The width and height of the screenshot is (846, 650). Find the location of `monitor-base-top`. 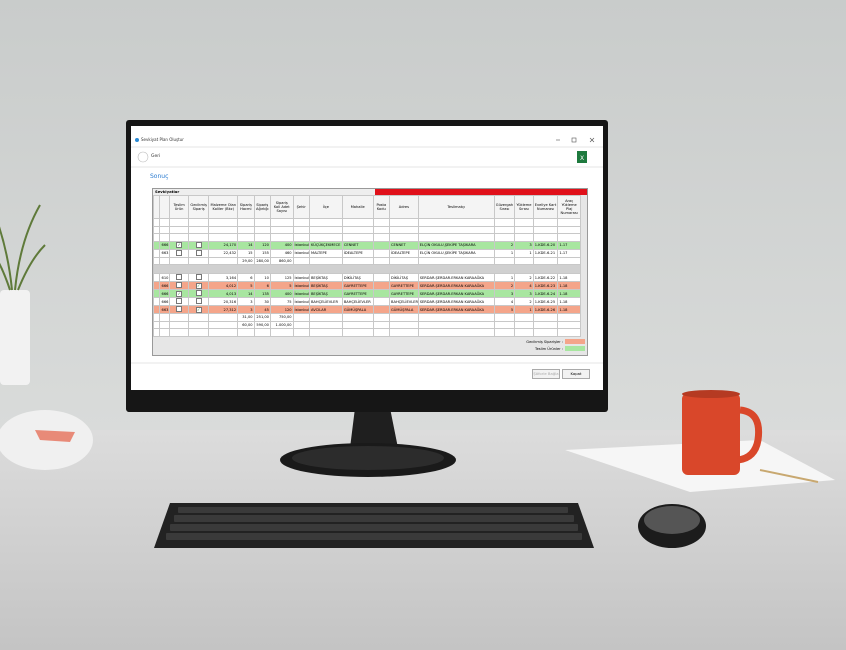

monitor-base-top is located at coordinates (368, 458).